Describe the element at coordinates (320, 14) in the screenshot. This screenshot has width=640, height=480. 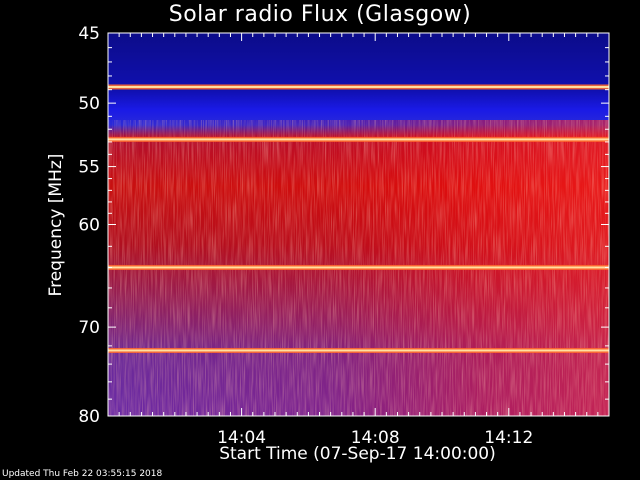
I see `chart-title: Solar radio Flux (Glasgow)` at that location.